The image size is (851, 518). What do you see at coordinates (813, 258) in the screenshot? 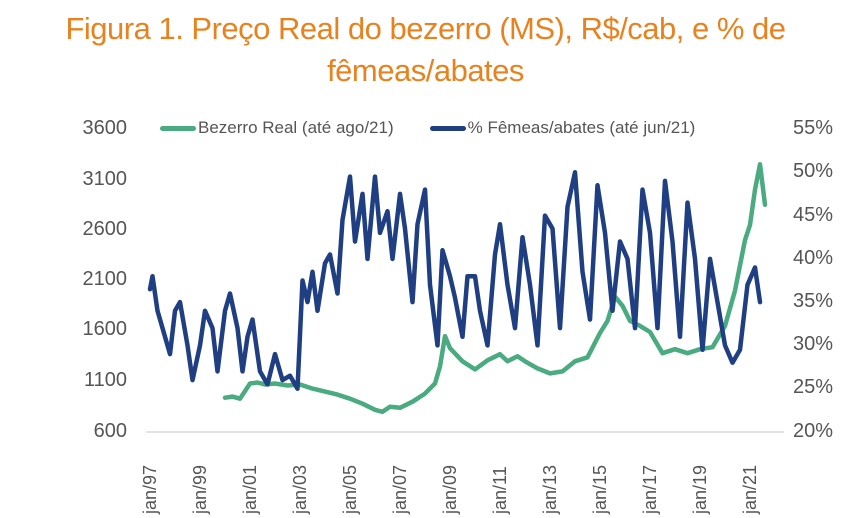
I see `y-right-tick: 40%` at bounding box center [813, 258].